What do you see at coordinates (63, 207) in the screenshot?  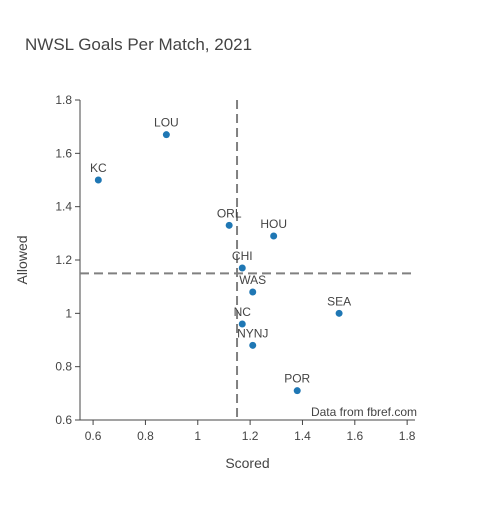 I see `y-tick-label: 1.4` at bounding box center [63, 207].